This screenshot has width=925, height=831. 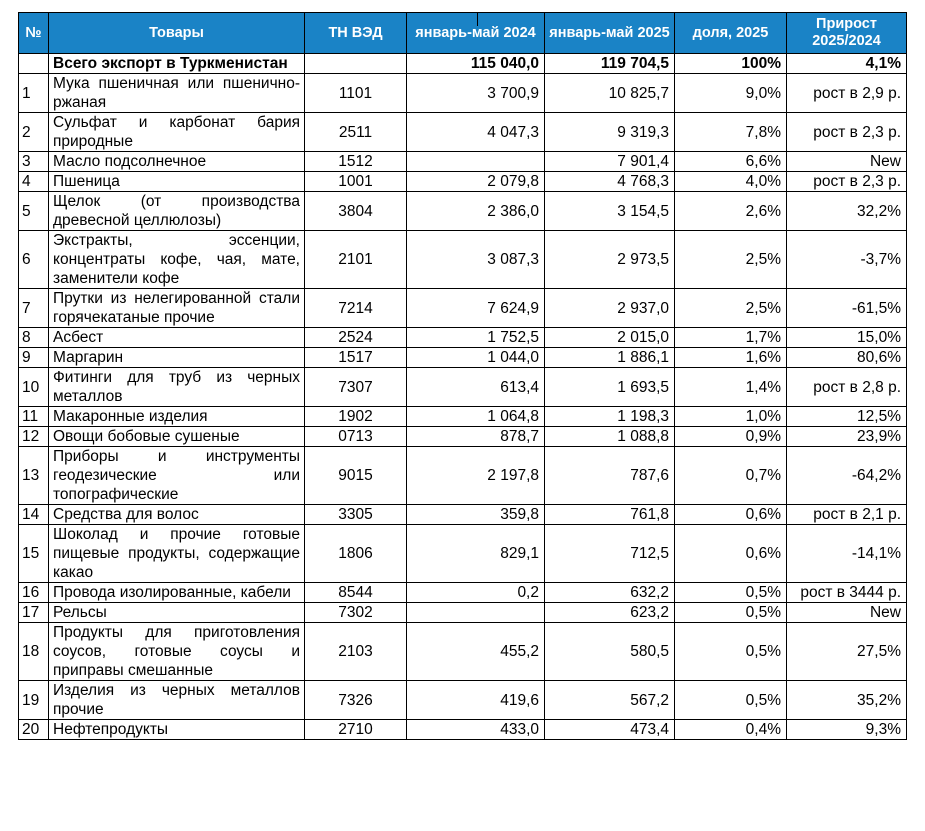 I want to click on row-share: 4,0%, so click(x=730, y=181).